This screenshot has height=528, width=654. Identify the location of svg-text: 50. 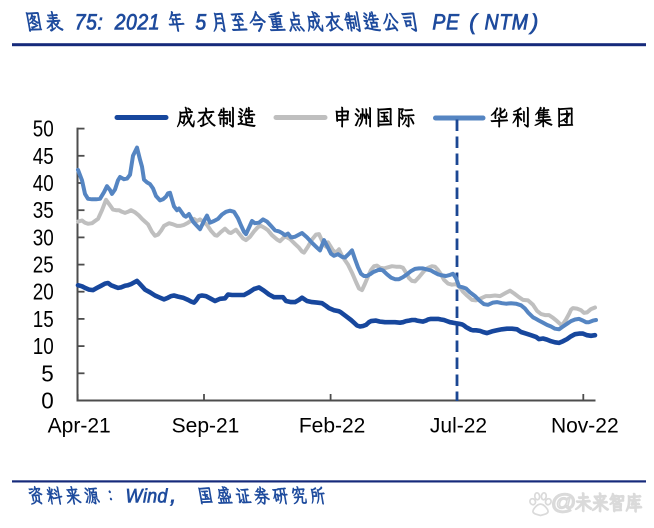
(43, 129).